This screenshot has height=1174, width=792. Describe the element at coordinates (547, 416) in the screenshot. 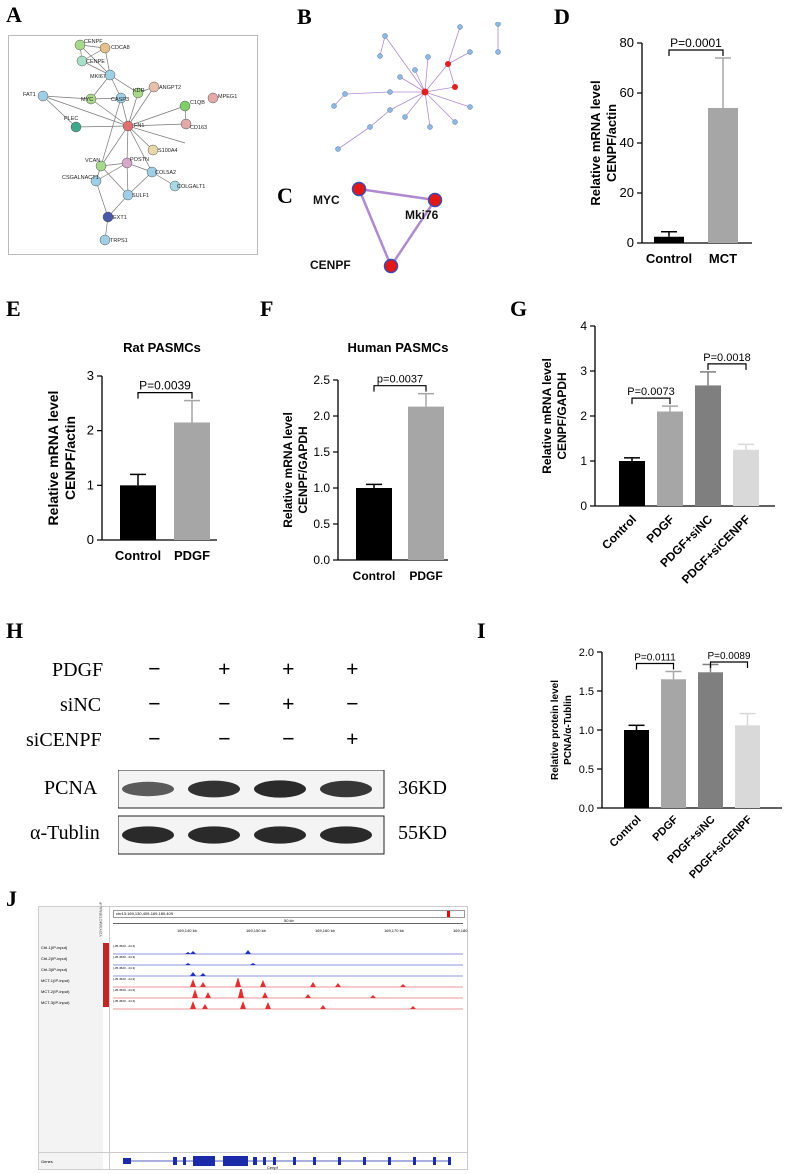

I see `y-axis-label: Relative mRNA level` at that location.